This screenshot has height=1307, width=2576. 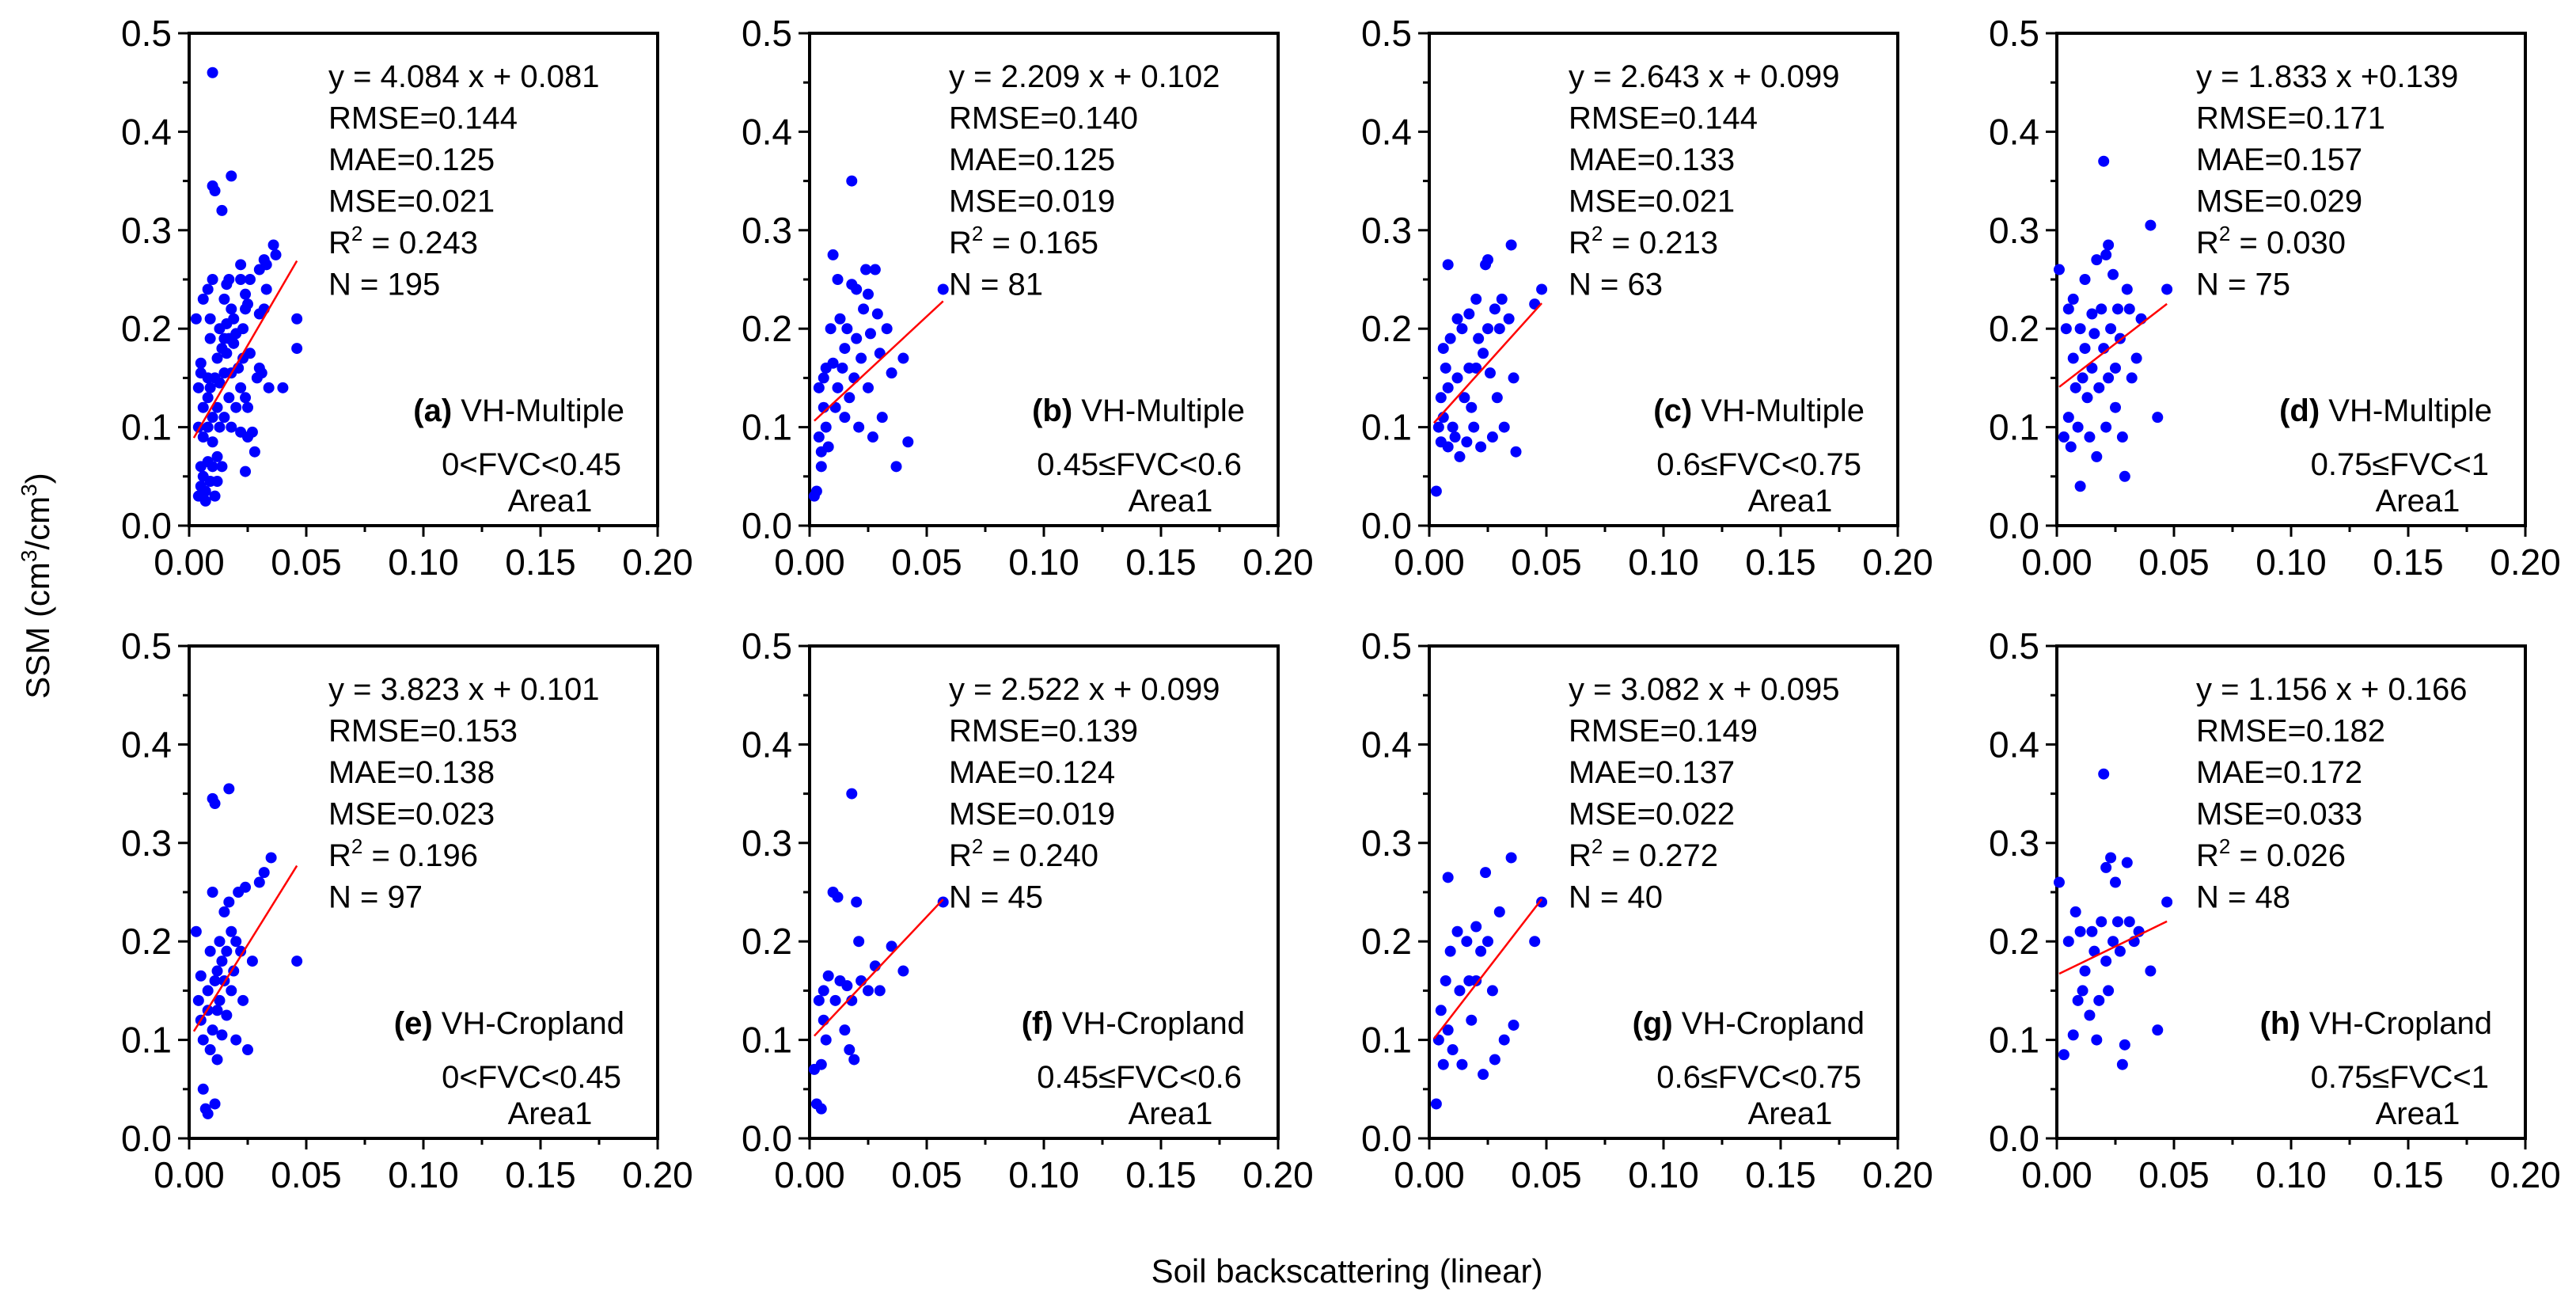 What do you see at coordinates (1153, 1024) in the screenshot?
I see `panel-name: VH-Cropland` at bounding box center [1153, 1024].